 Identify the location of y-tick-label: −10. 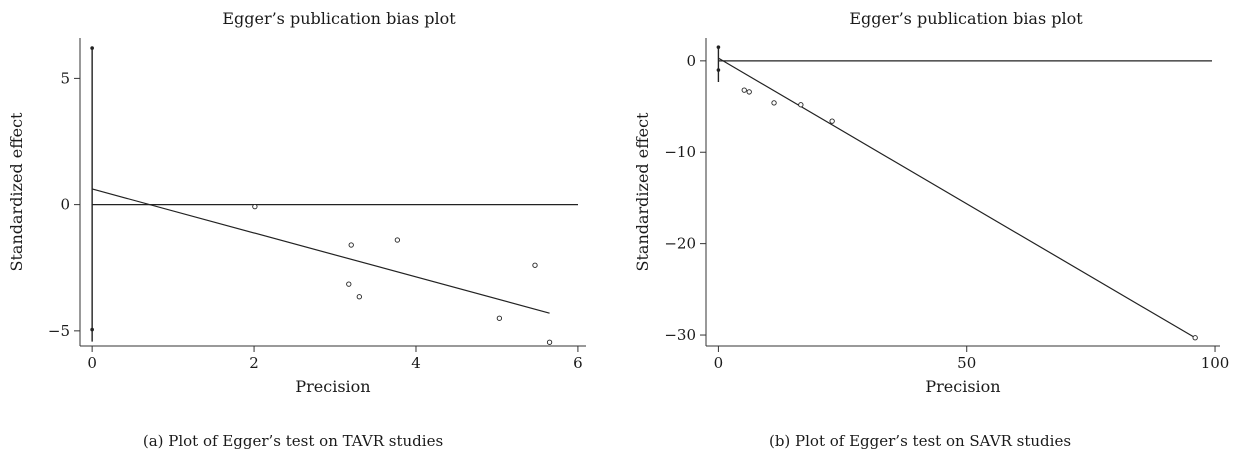
(680, 152).